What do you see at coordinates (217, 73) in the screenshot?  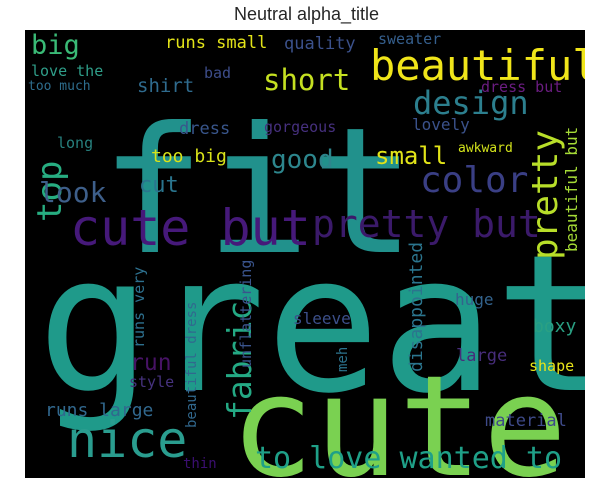 I see `word-bad: bad` at bounding box center [217, 73].